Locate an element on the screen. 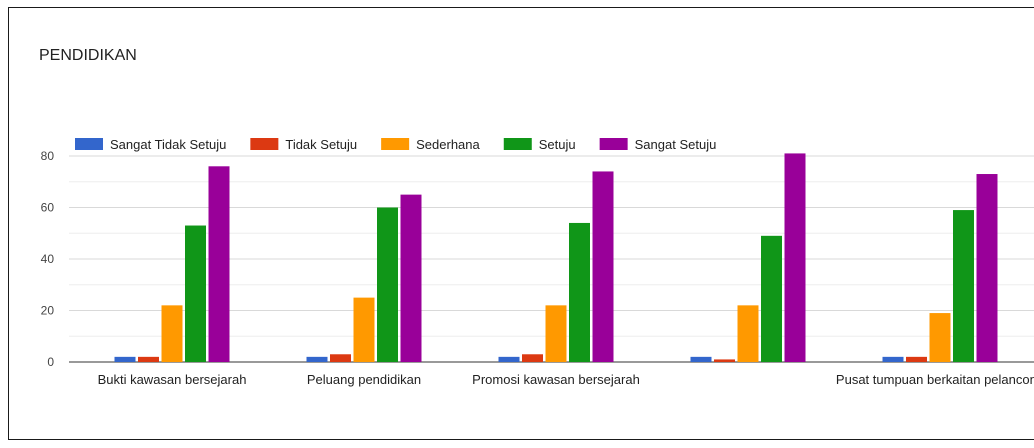 This screenshot has height=448, width=1034. x-tick-label: Pusat tumpuan berkaitan pelancong is located at coordinates (935, 379).